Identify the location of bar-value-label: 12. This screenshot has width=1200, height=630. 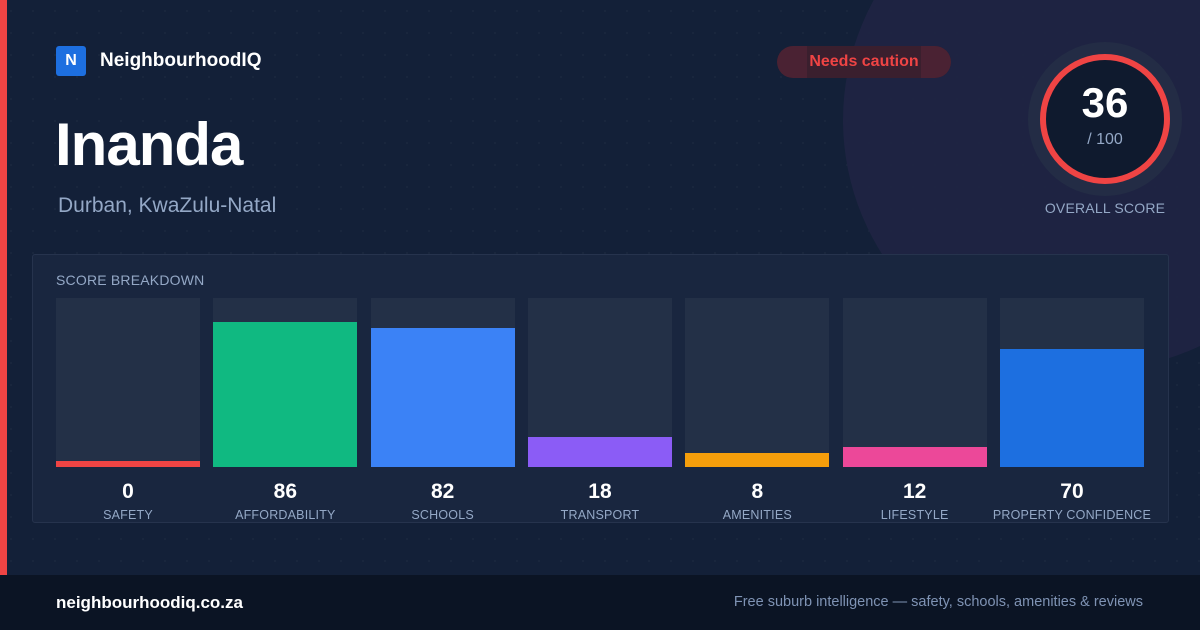
(914, 491).